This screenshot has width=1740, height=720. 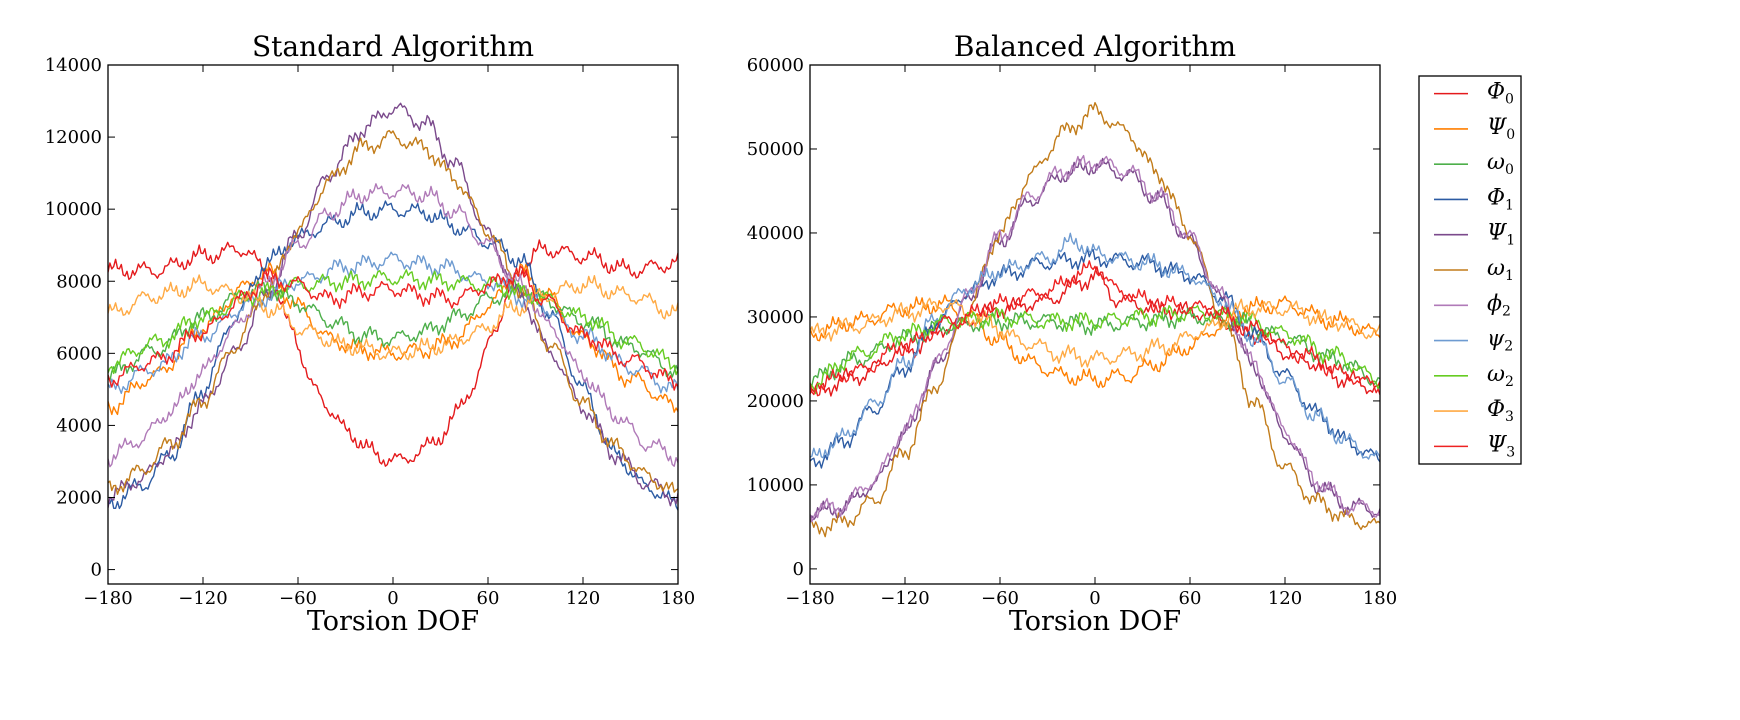 What do you see at coordinates (1500, 341) in the screenshot?
I see `legend-label: ψ2` at bounding box center [1500, 341].